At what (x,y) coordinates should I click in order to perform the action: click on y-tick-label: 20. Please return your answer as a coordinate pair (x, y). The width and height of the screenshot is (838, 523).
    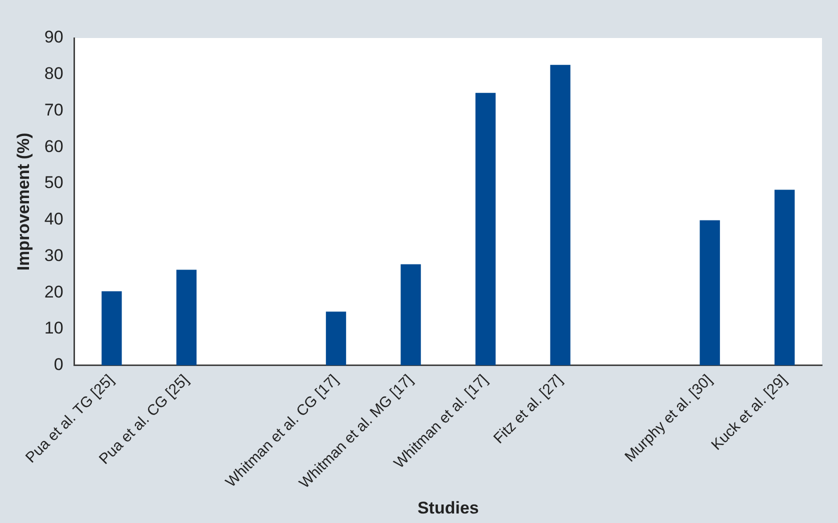
    Looking at the image, I should click on (54, 292).